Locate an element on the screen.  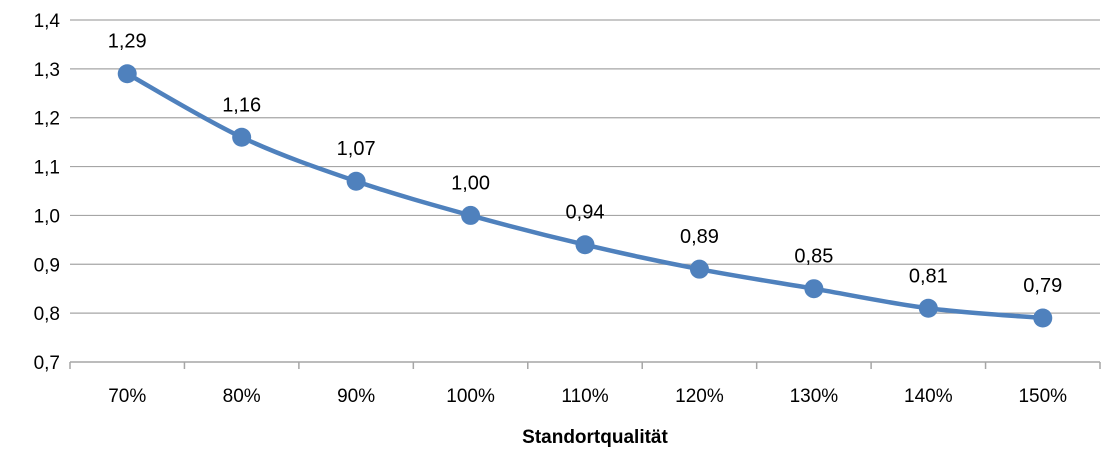
x-axis-tick-labels: 70% 80% 90% 100% 110% 120% 130% 140% 150% is located at coordinates (587, 396).